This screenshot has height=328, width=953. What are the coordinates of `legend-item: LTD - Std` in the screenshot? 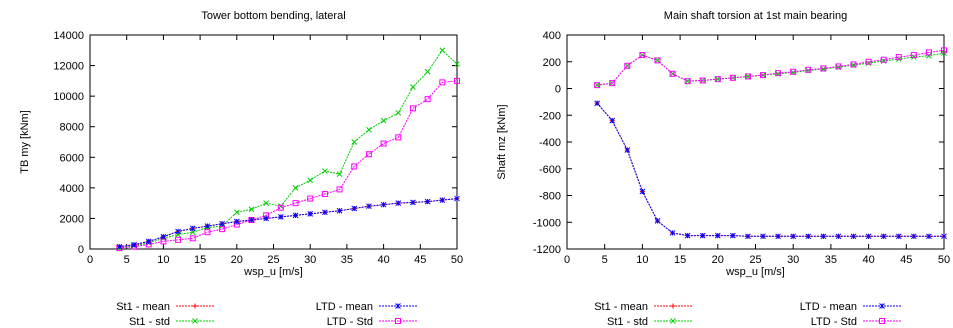 It's located at (372, 322).